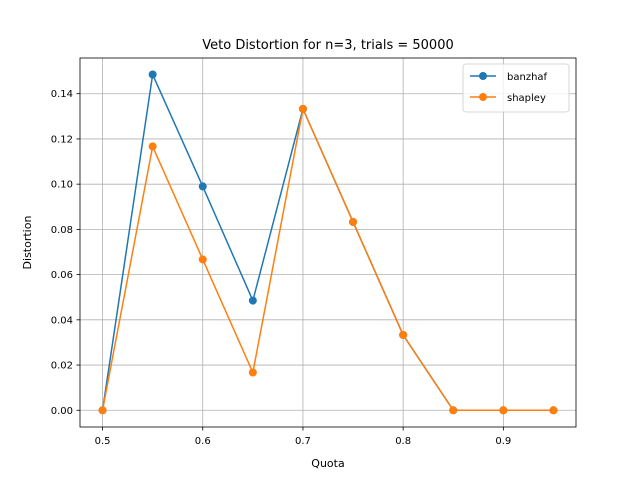  What do you see at coordinates (403, 441) in the screenshot?
I see `x-tick-label: 0.8` at bounding box center [403, 441].